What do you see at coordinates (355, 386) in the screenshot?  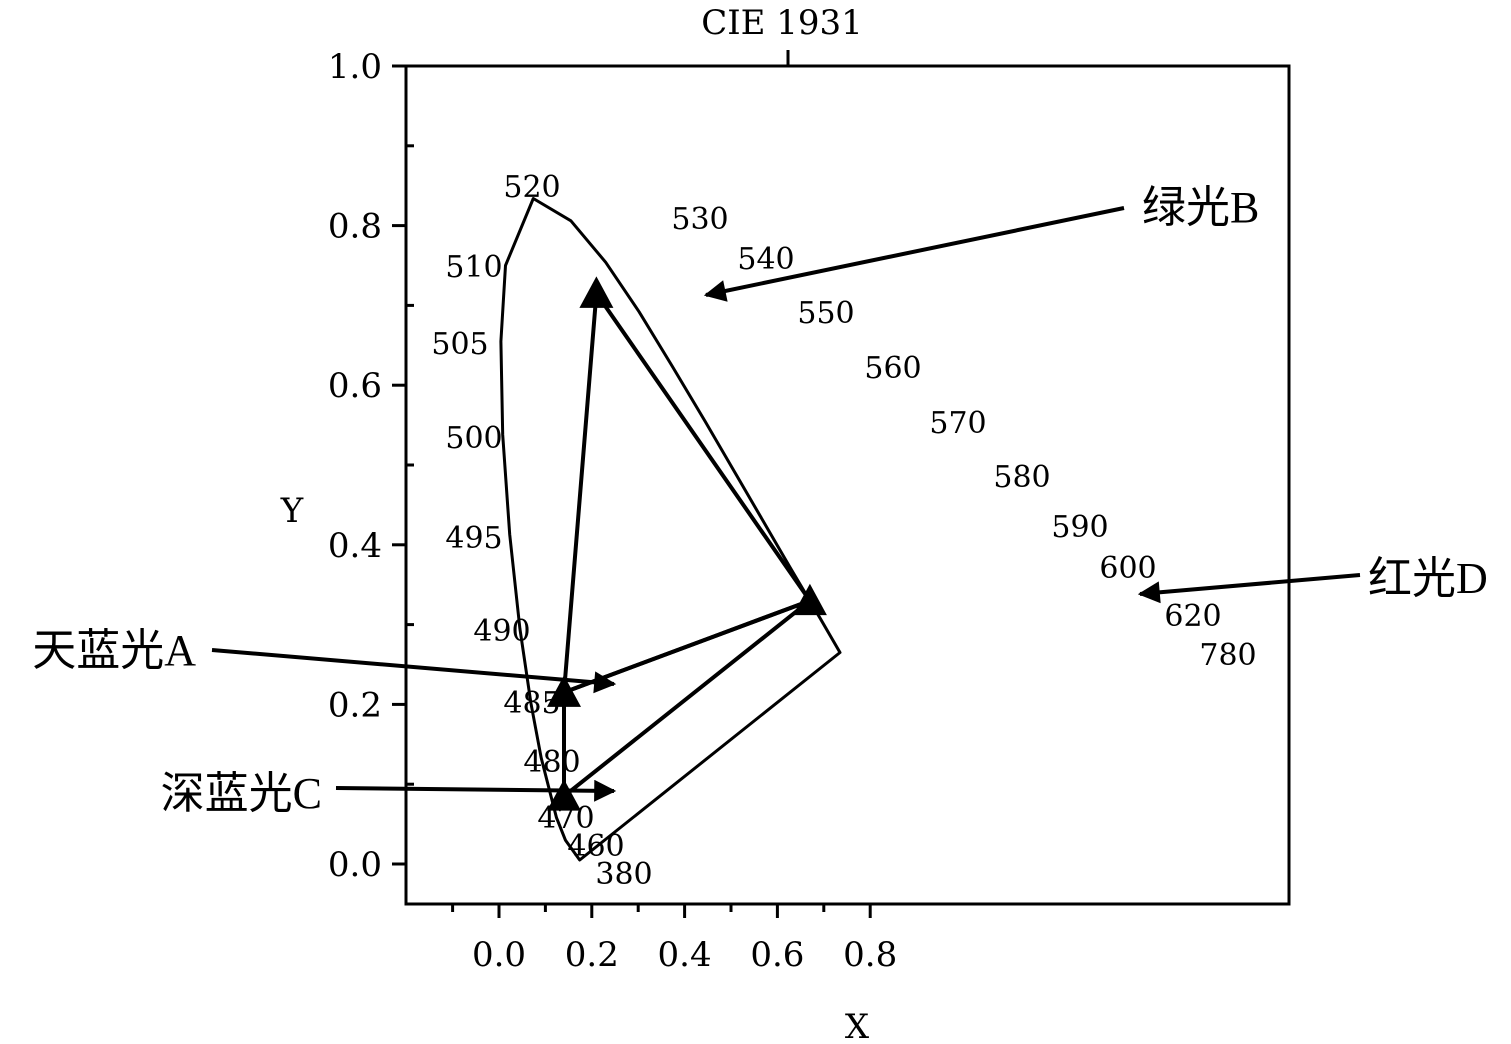 I see `y-tick-label: 0.6` at bounding box center [355, 386].